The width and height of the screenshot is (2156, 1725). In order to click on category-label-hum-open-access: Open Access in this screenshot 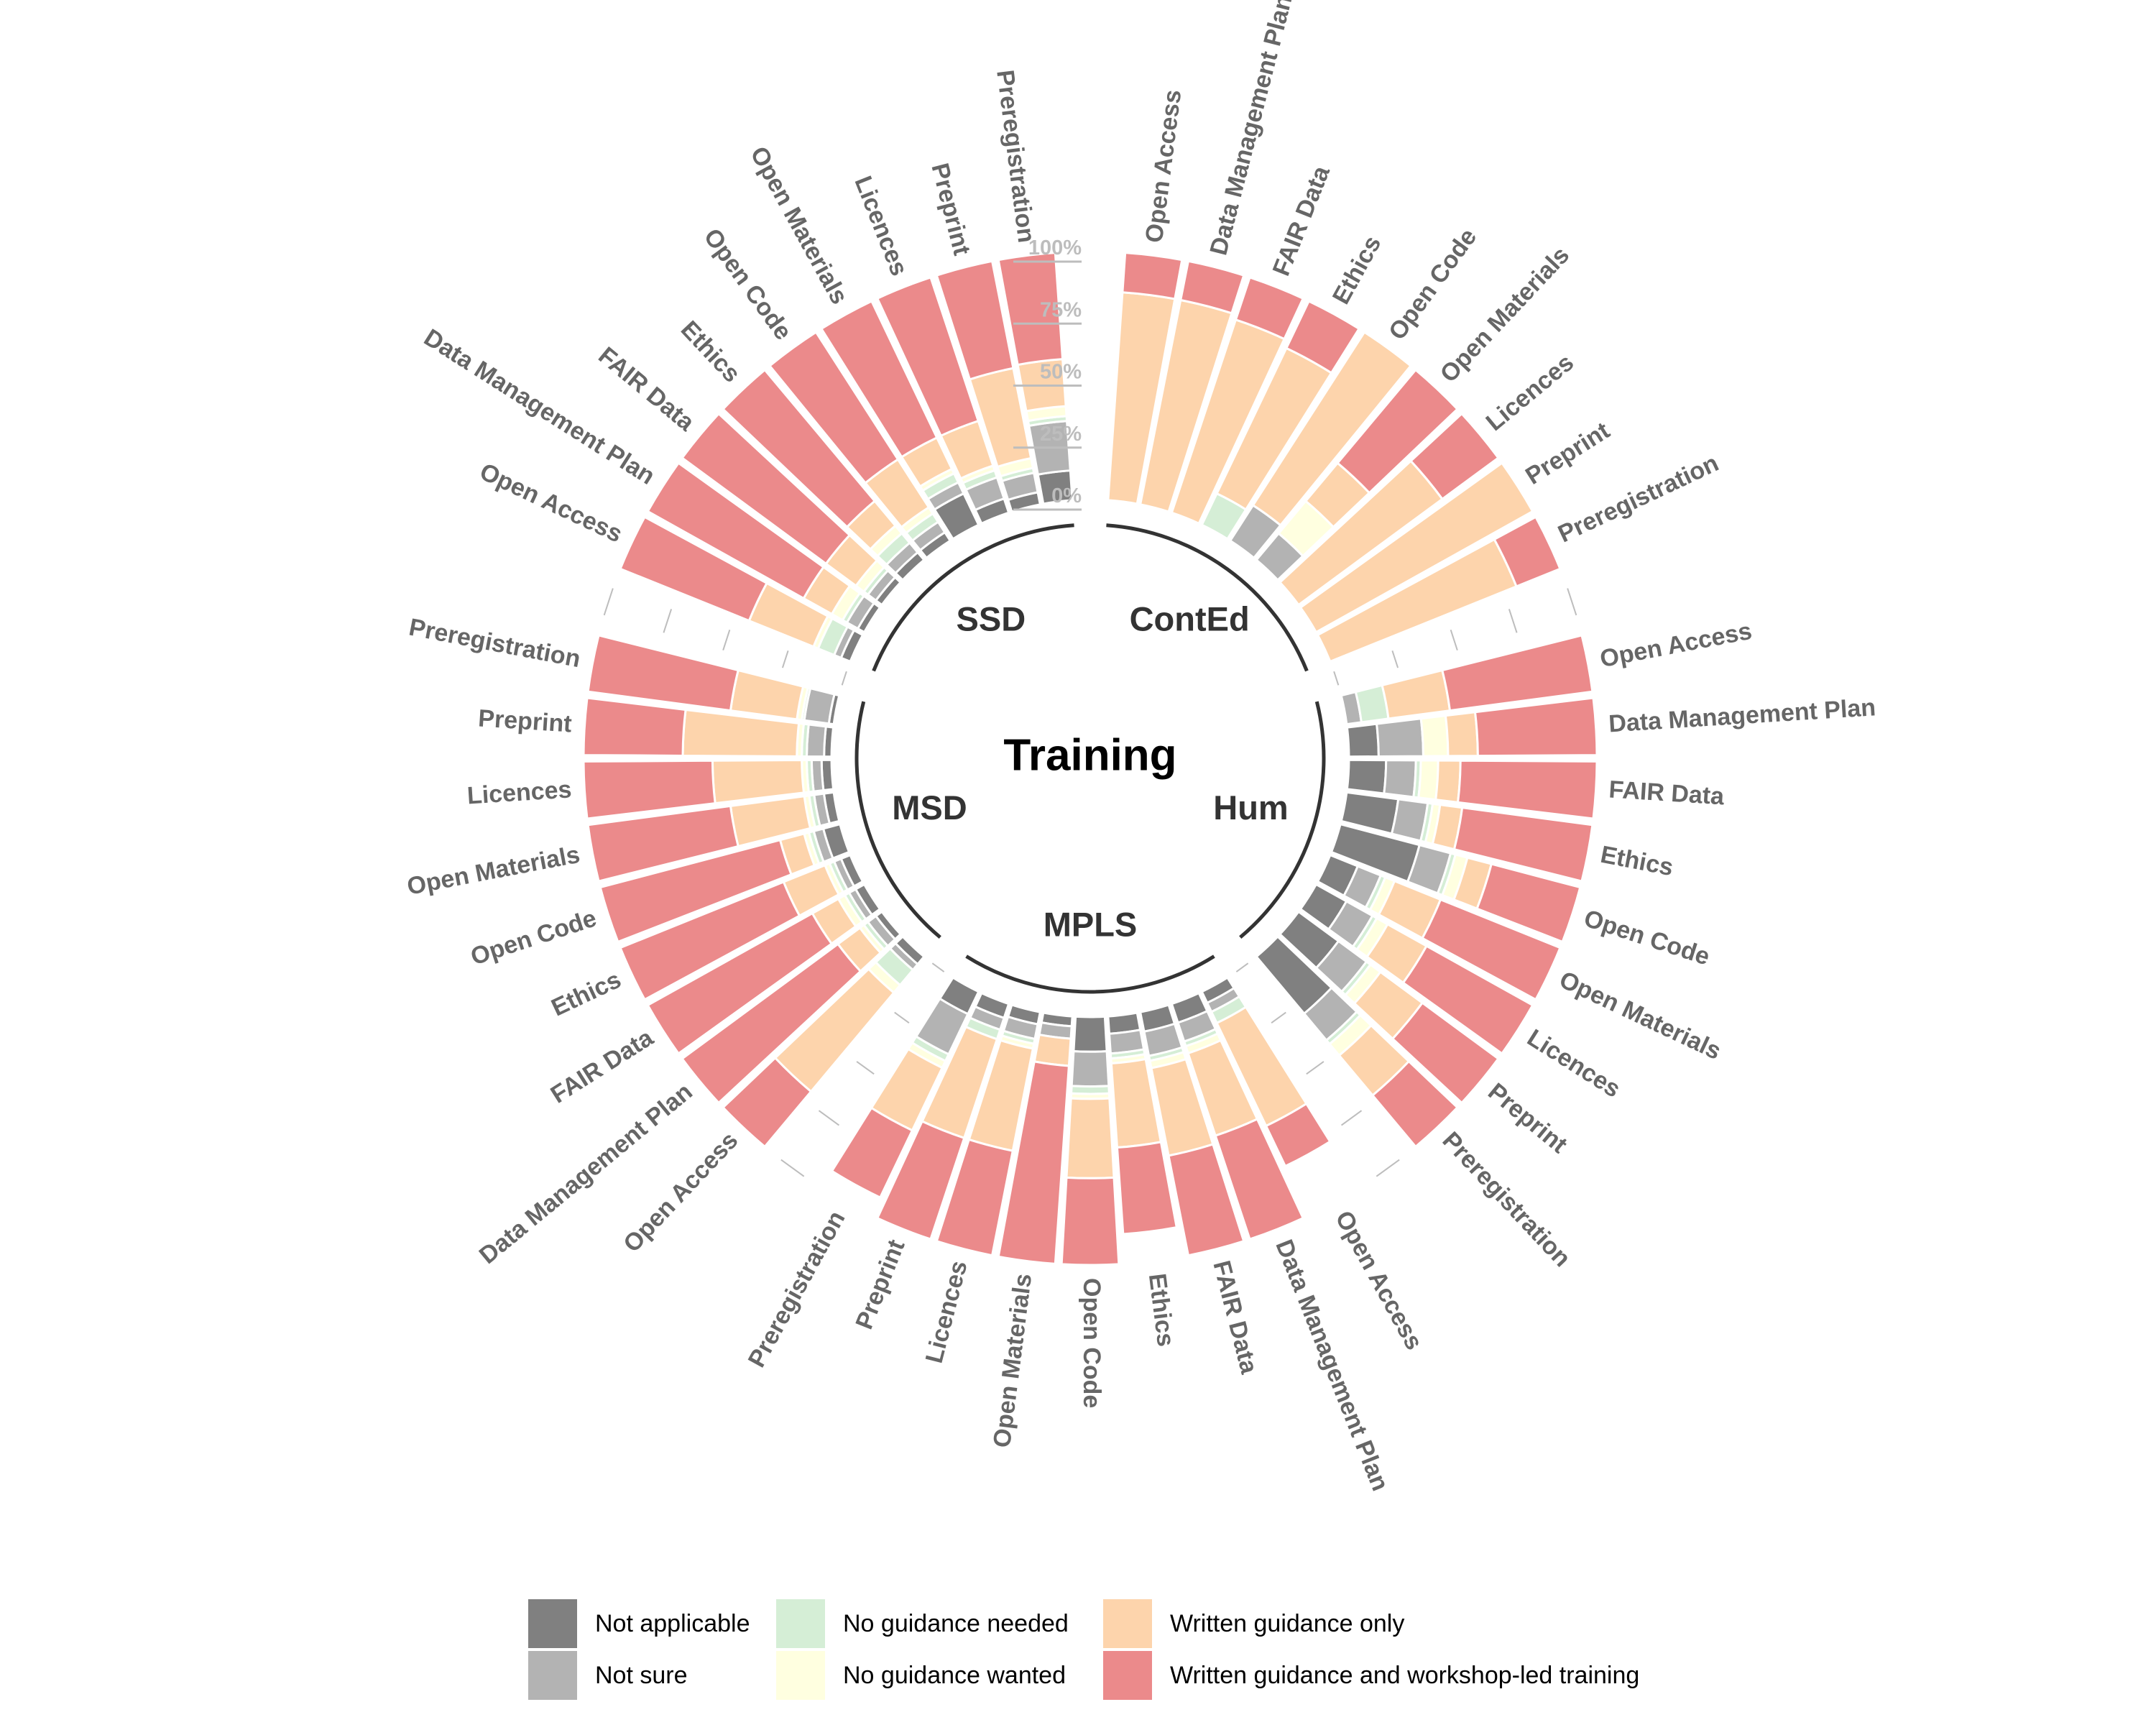, I will do `click(1676, 645)`.